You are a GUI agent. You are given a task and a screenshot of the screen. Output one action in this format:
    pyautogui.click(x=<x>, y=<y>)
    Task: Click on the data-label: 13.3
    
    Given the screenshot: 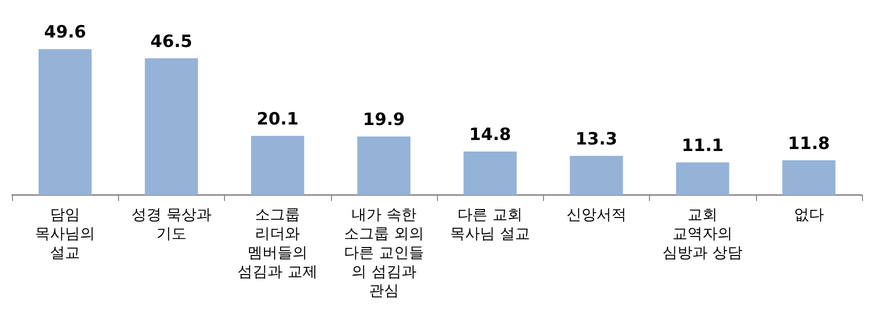 What is the action you would take?
    pyautogui.click(x=596, y=139)
    